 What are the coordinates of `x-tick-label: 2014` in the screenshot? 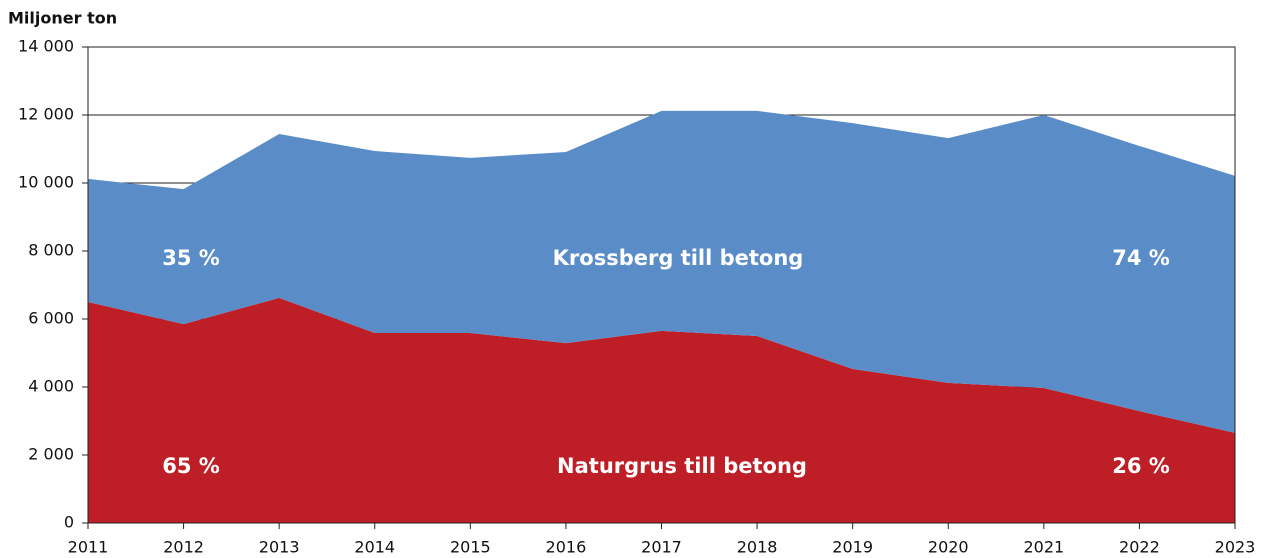 It's located at (374, 547).